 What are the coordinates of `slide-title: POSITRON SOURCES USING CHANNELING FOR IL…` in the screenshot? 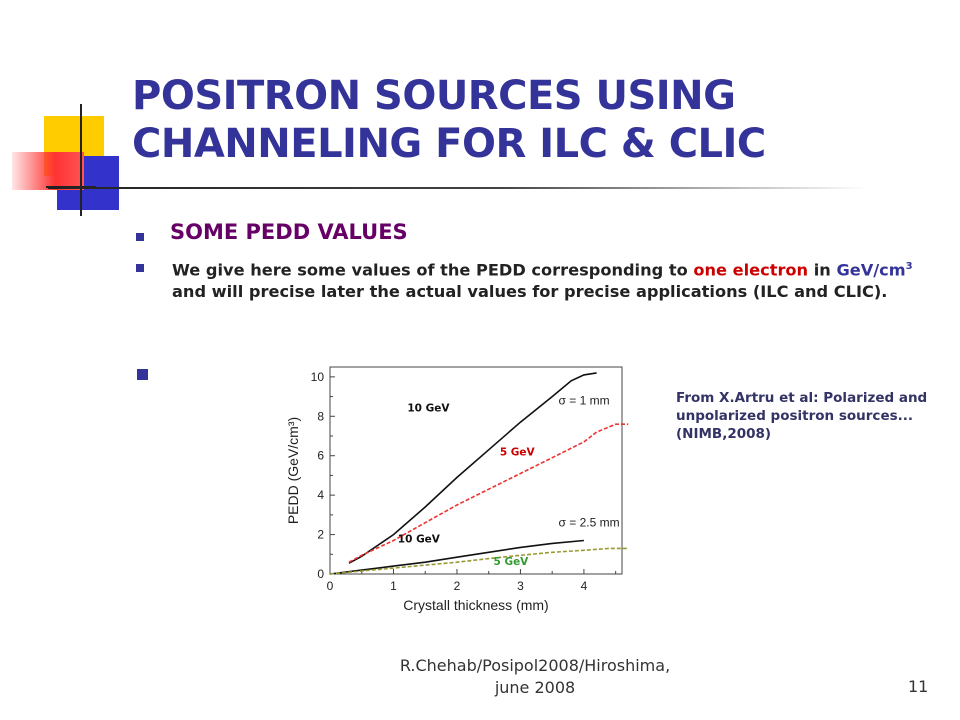 It's located at (449, 120).